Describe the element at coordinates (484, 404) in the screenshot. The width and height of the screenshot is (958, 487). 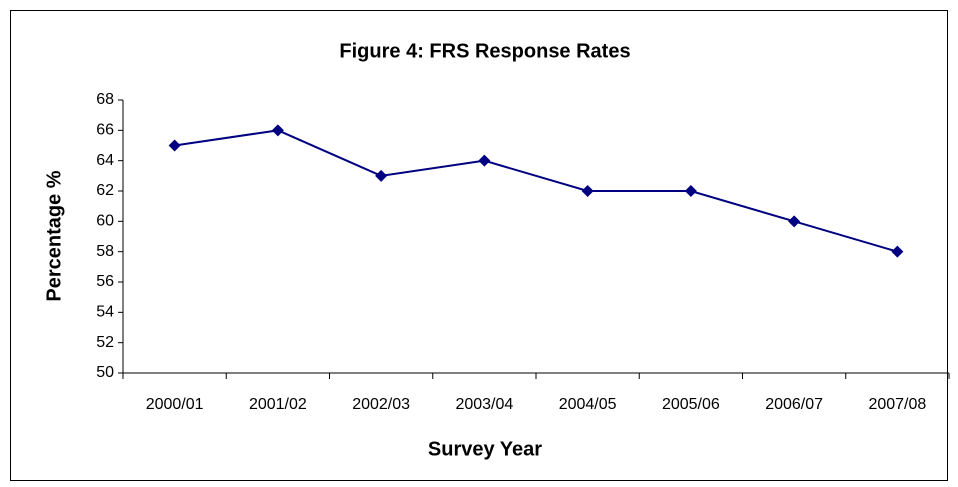
I see `x-tick-label: 2003/04` at that location.